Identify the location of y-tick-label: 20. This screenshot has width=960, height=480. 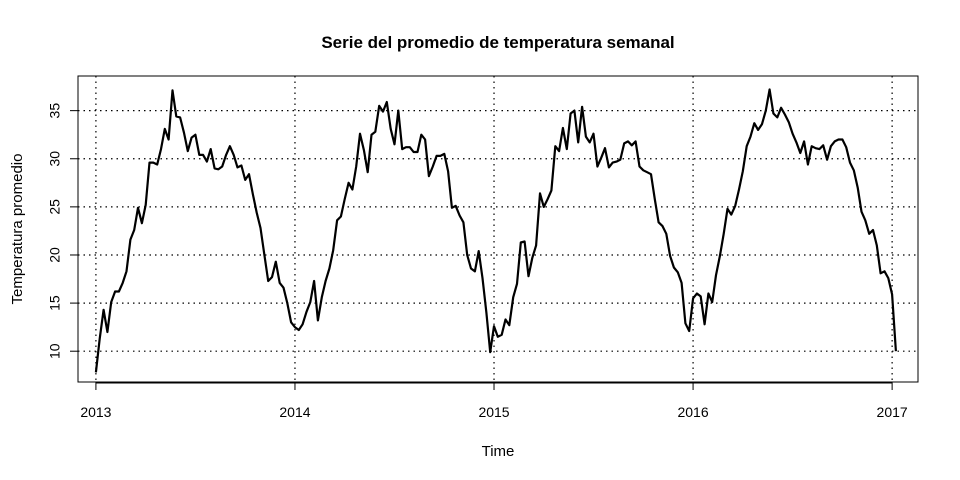
(55, 255).